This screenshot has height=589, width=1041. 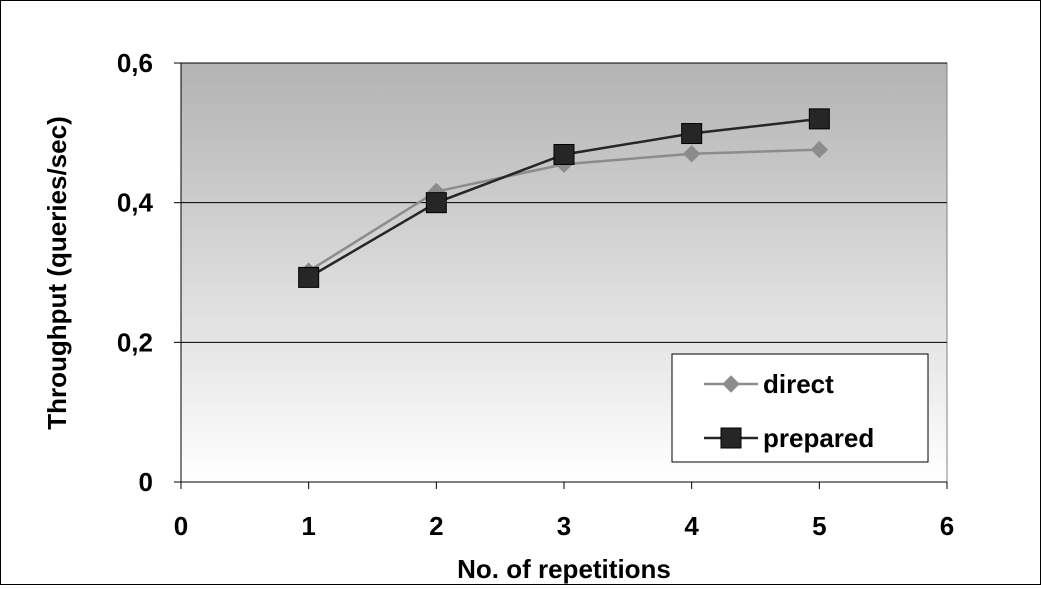 I want to click on y-tick-label: 0, so click(x=146, y=482).